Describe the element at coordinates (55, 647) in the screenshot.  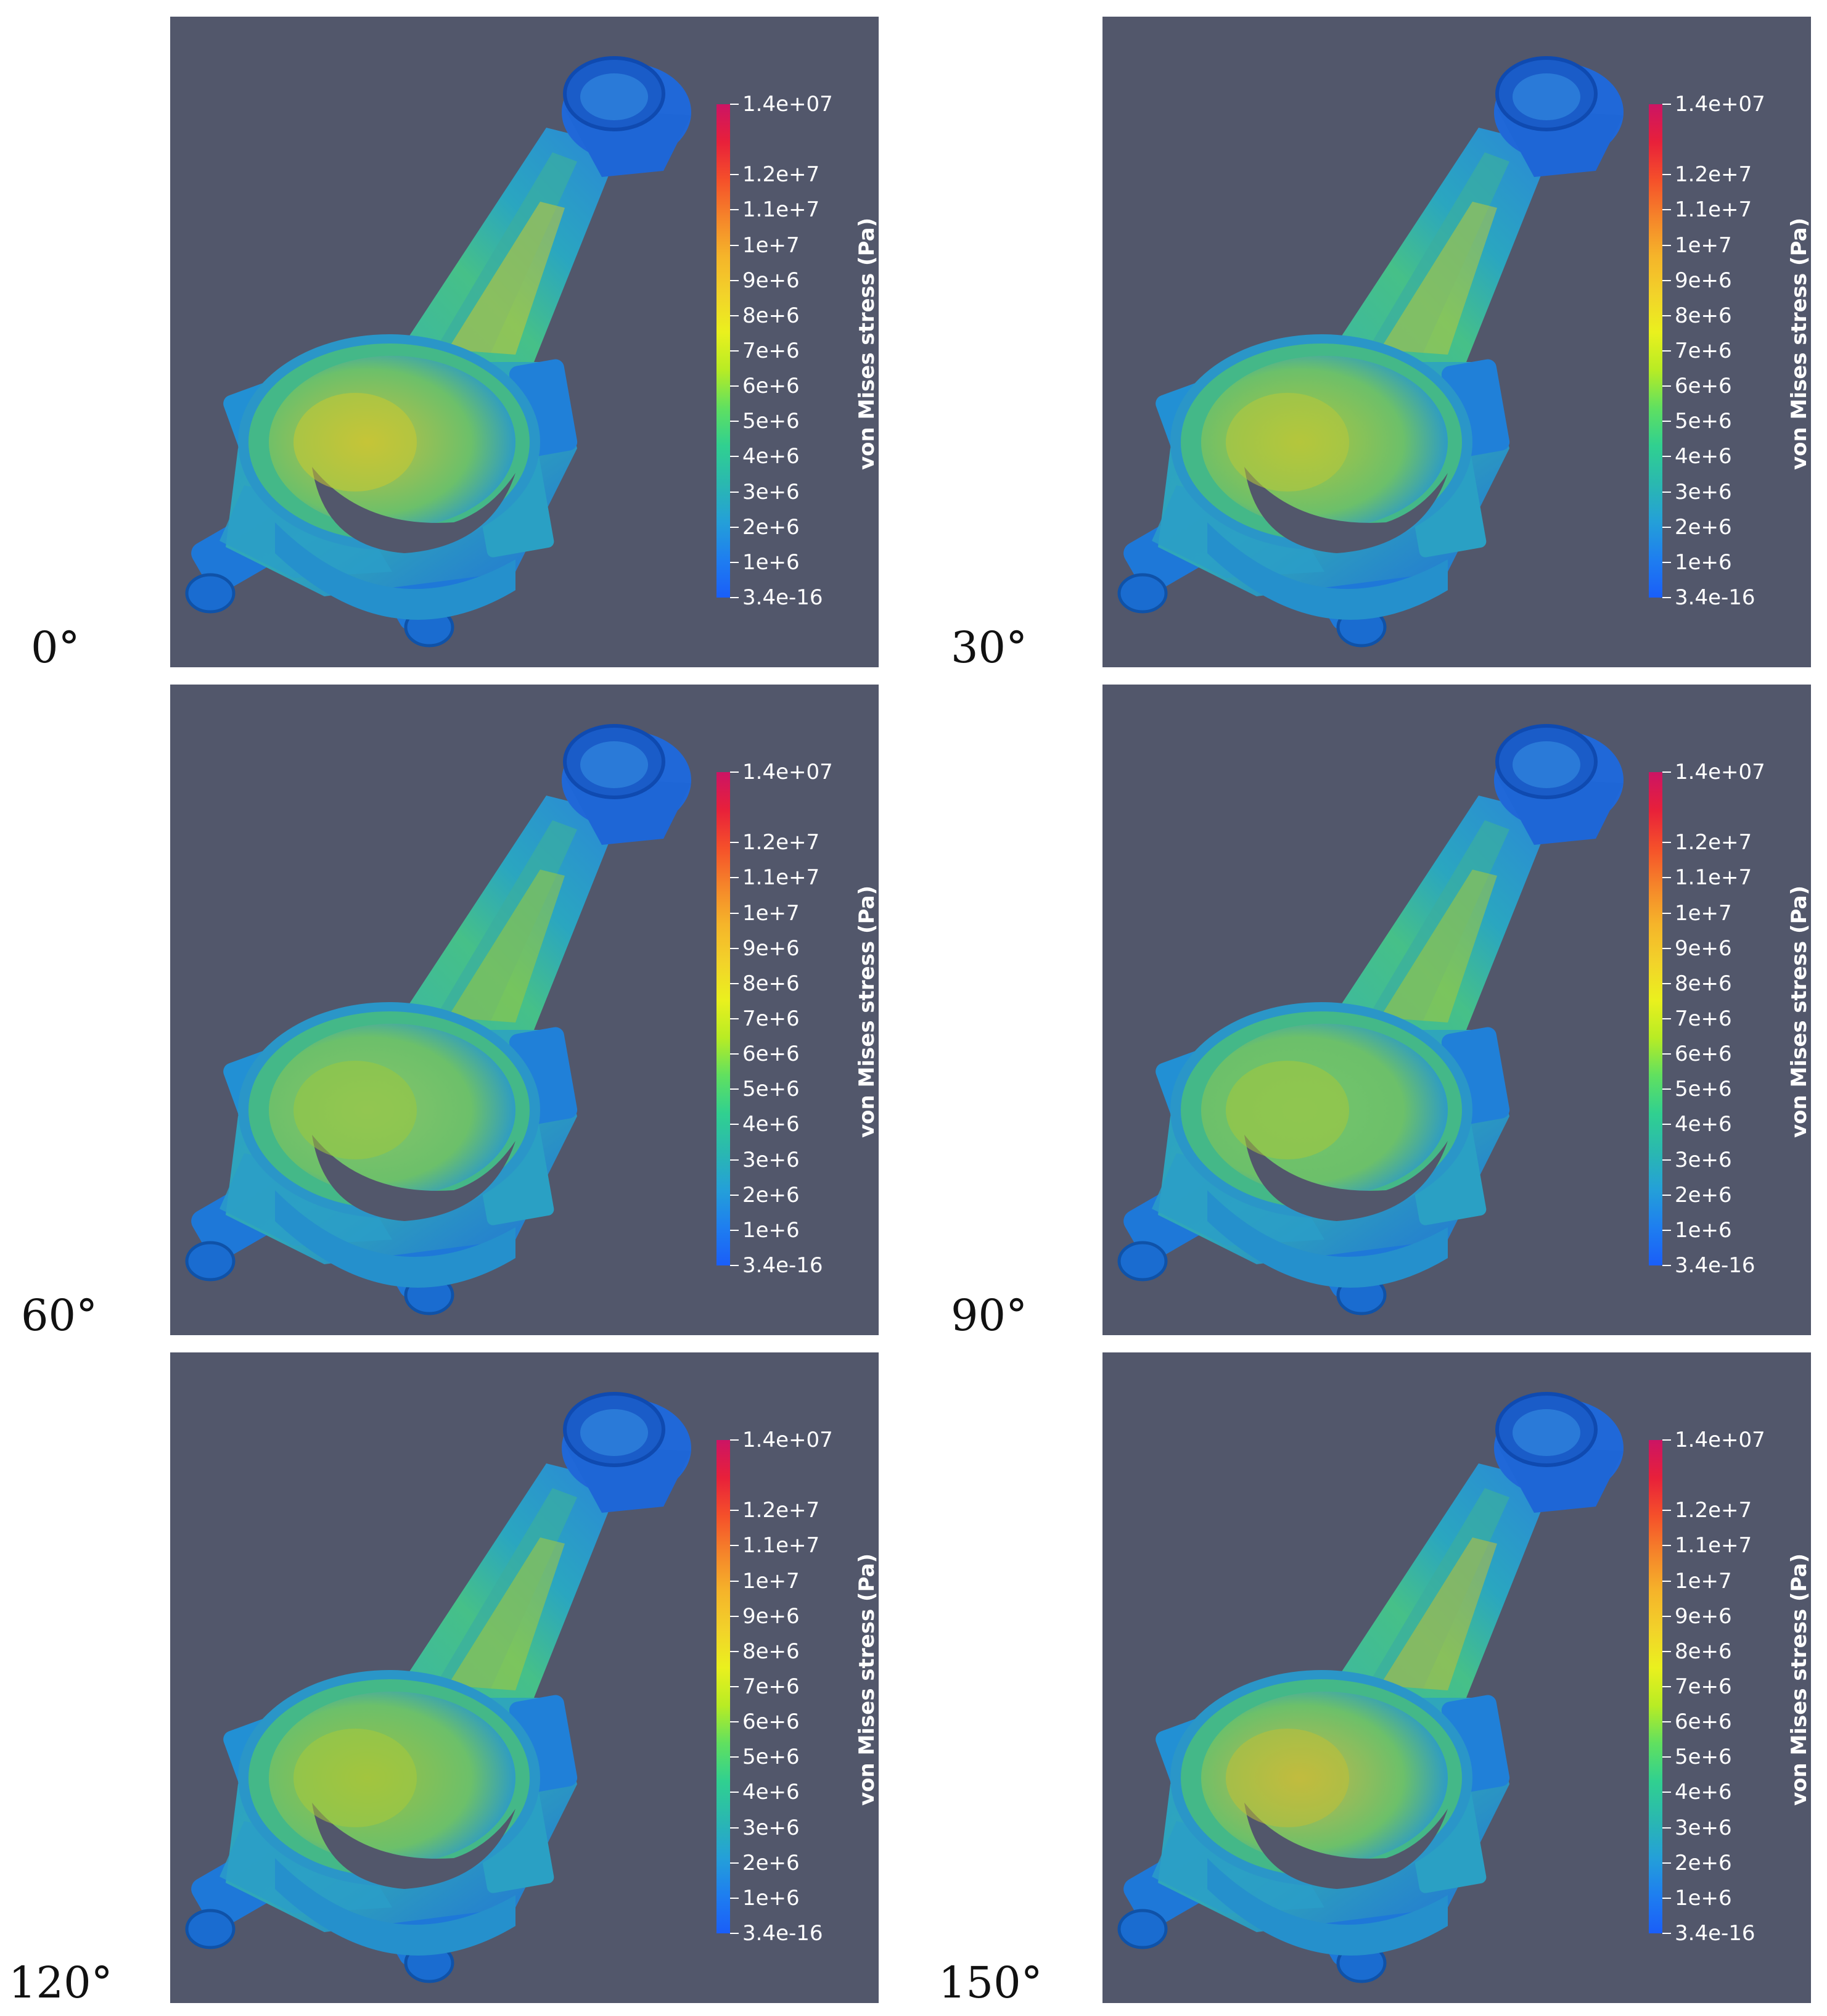
I see `angle-label: 0°` at that location.